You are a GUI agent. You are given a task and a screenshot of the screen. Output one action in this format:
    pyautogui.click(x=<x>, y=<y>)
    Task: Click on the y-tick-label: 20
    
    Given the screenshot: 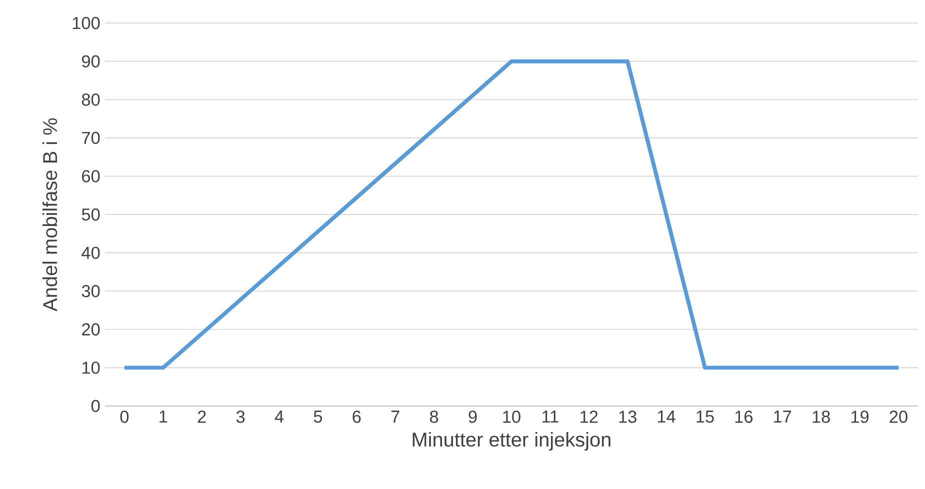 What is the action you would take?
    pyautogui.click(x=91, y=329)
    